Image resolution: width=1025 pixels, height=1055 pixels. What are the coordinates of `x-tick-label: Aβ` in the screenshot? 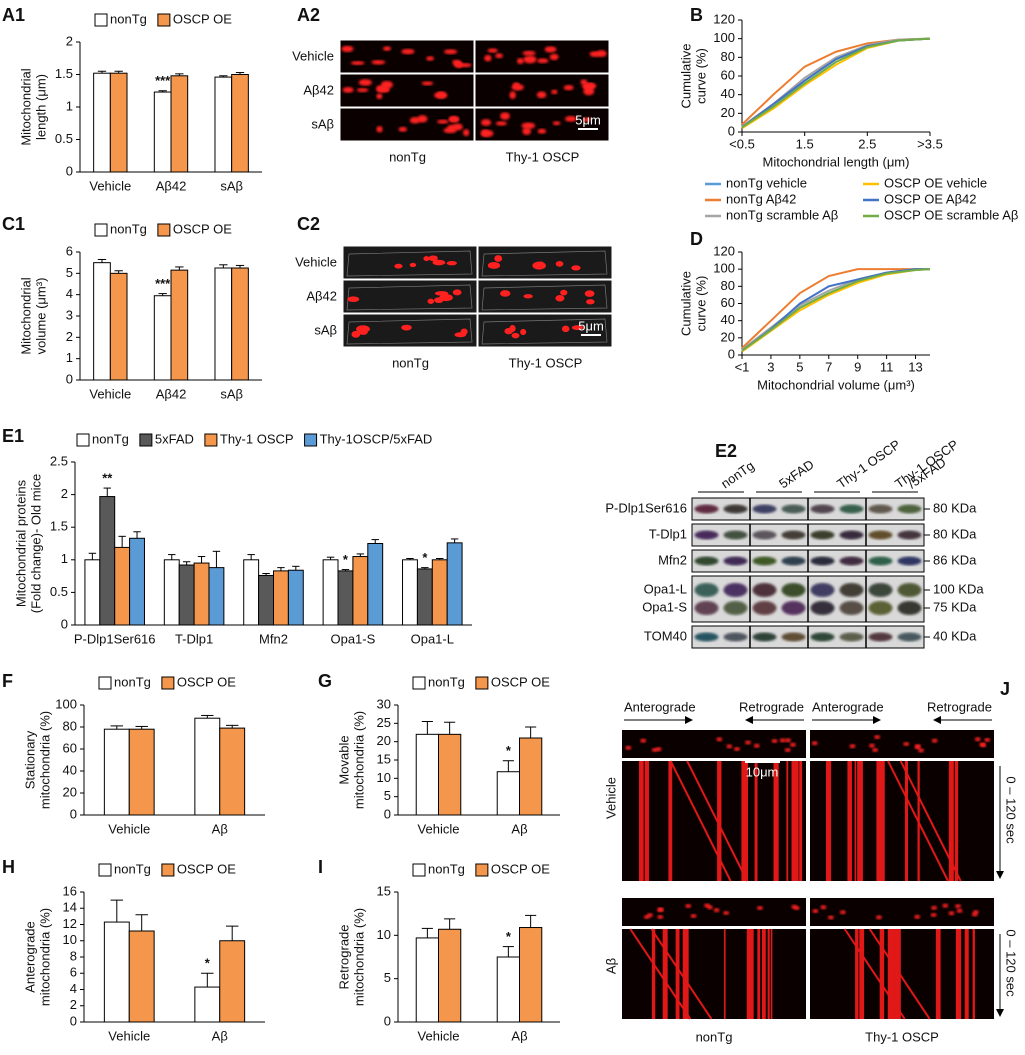 It's located at (220, 1035).